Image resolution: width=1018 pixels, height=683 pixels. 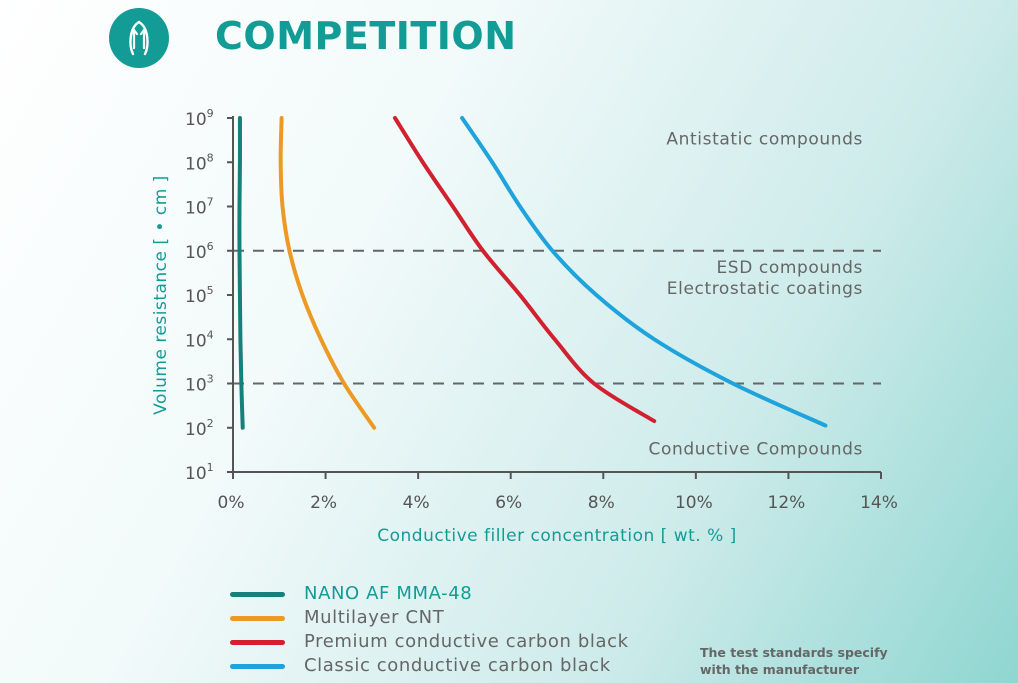 What do you see at coordinates (480, 618) in the screenshot?
I see `legend-item: Multilayer CNT` at bounding box center [480, 618].